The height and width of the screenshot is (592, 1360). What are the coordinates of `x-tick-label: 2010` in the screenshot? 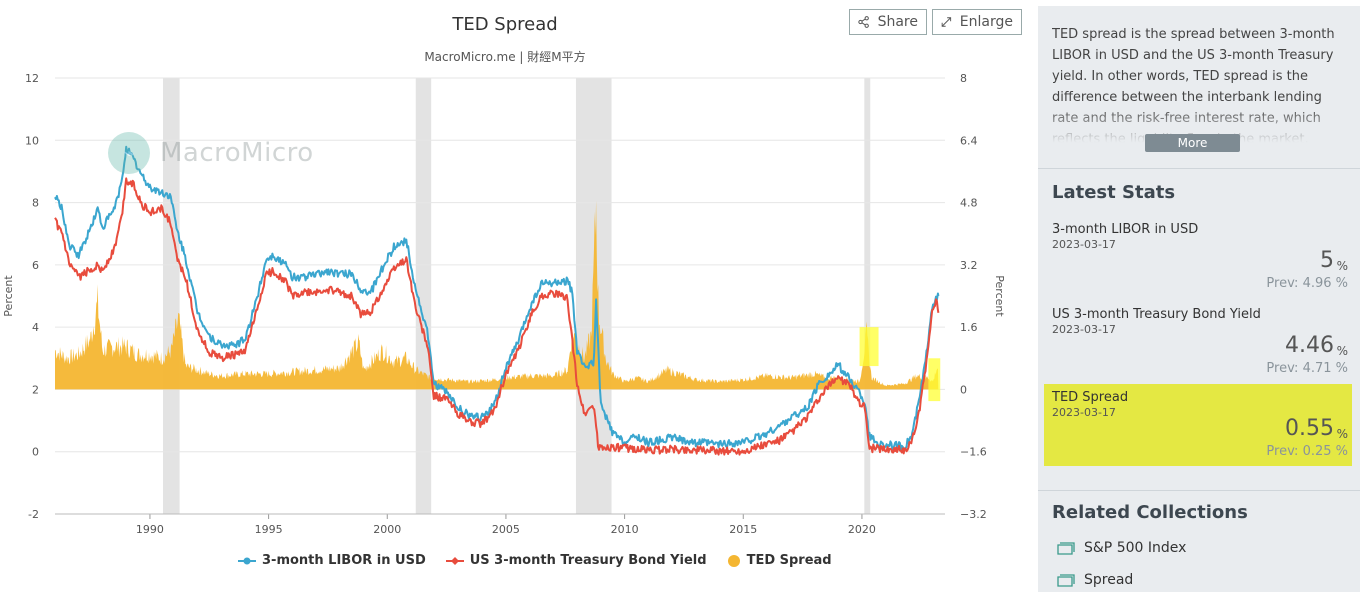 It's located at (625, 529).